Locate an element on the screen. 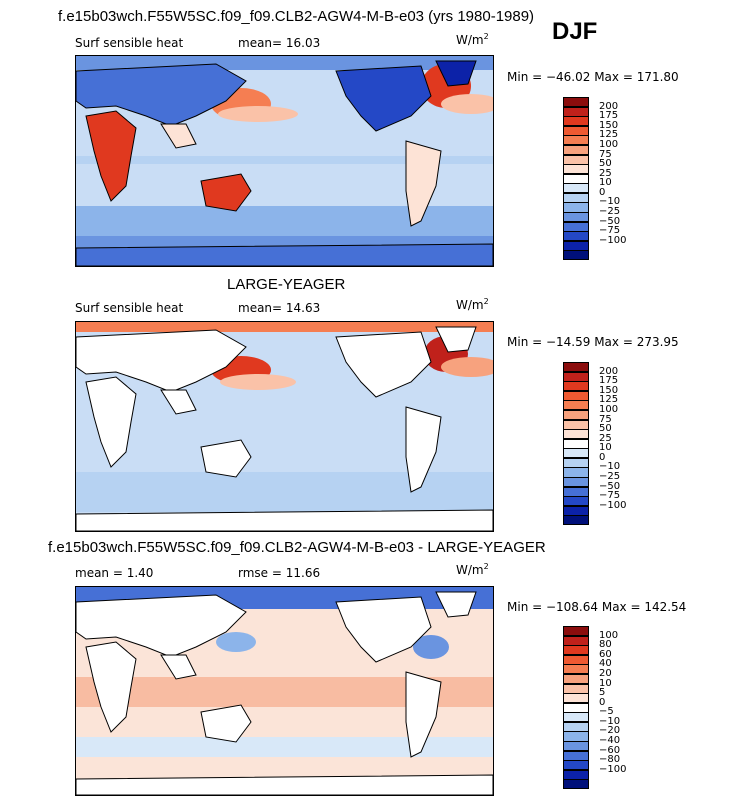  panel3-units: W/m2 is located at coordinates (472, 569).